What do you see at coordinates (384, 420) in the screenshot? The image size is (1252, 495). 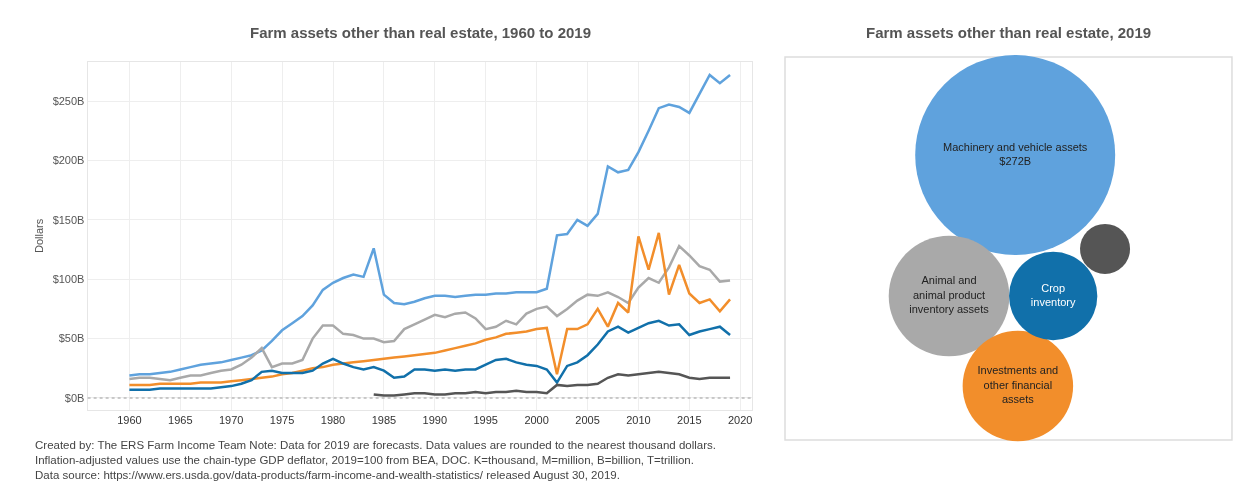 I see `x-tick-label: 1985` at bounding box center [384, 420].